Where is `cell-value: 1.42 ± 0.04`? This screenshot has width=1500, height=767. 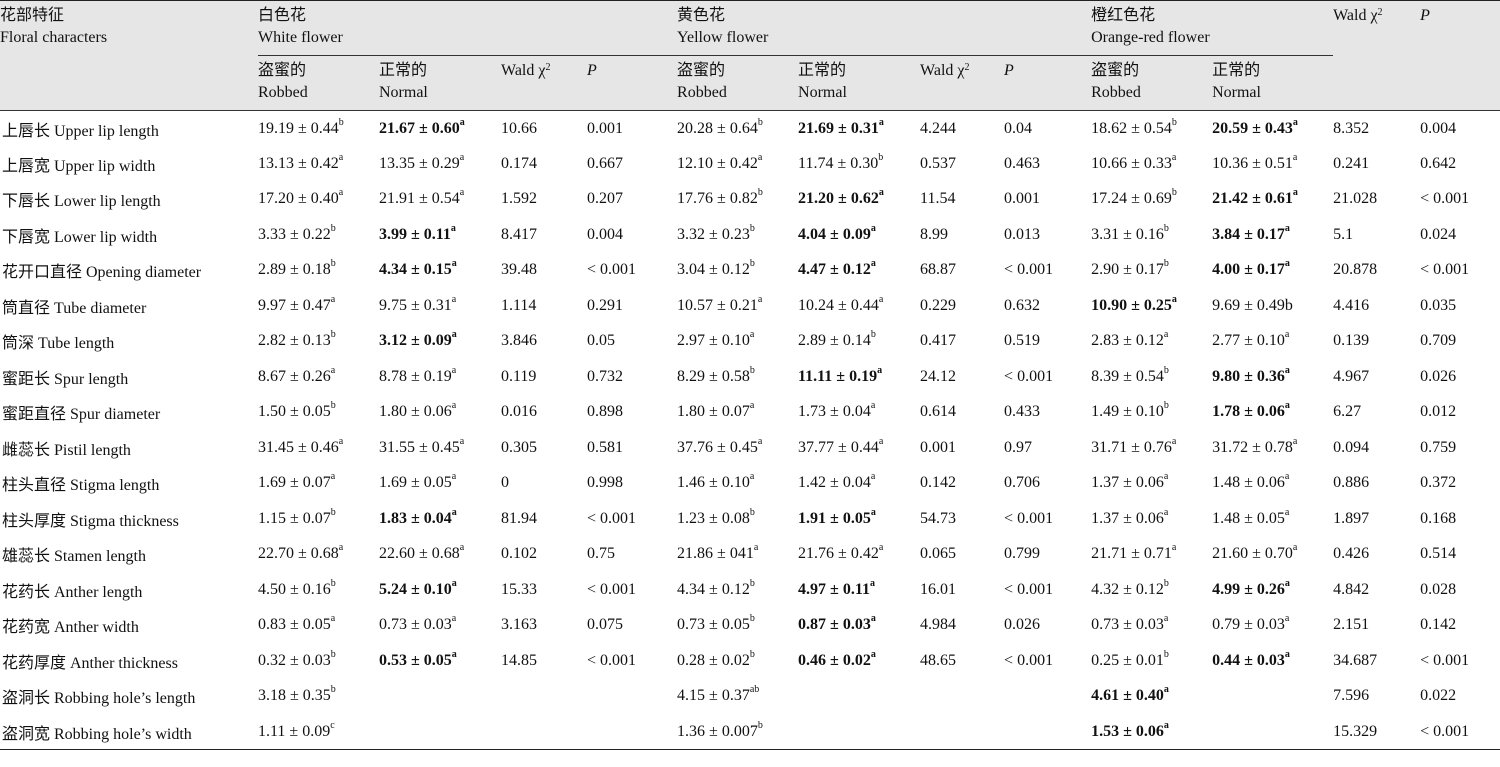 cell-value: 1.42 ± 0.04 is located at coordinates (834, 483).